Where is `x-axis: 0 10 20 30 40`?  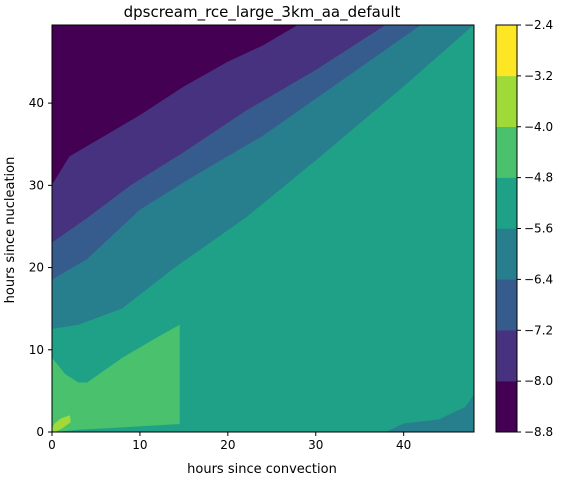
x-axis: 0 10 20 30 40 is located at coordinates (229, 442).